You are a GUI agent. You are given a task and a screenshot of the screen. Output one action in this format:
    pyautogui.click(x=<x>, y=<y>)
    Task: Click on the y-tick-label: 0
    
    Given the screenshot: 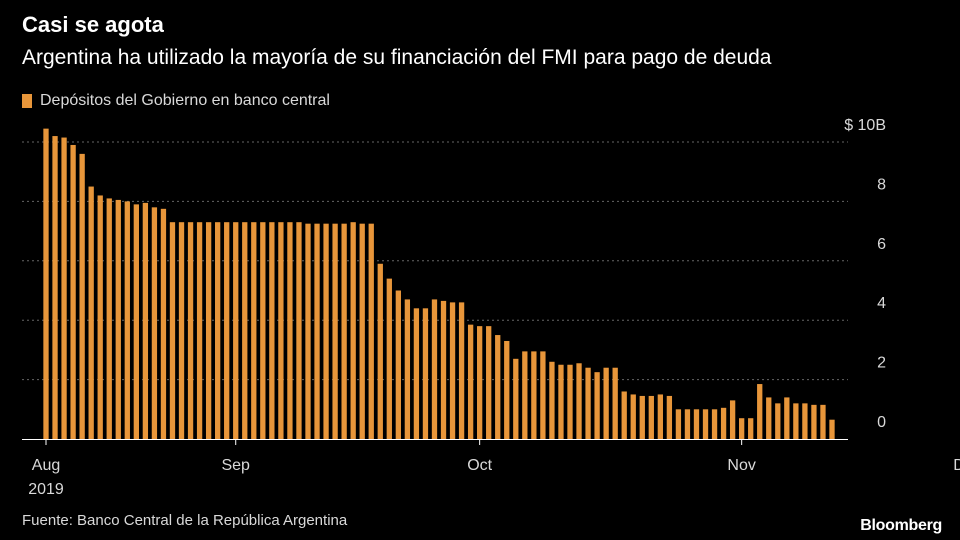 What is the action you would take?
    pyautogui.click(x=881, y=422)
    